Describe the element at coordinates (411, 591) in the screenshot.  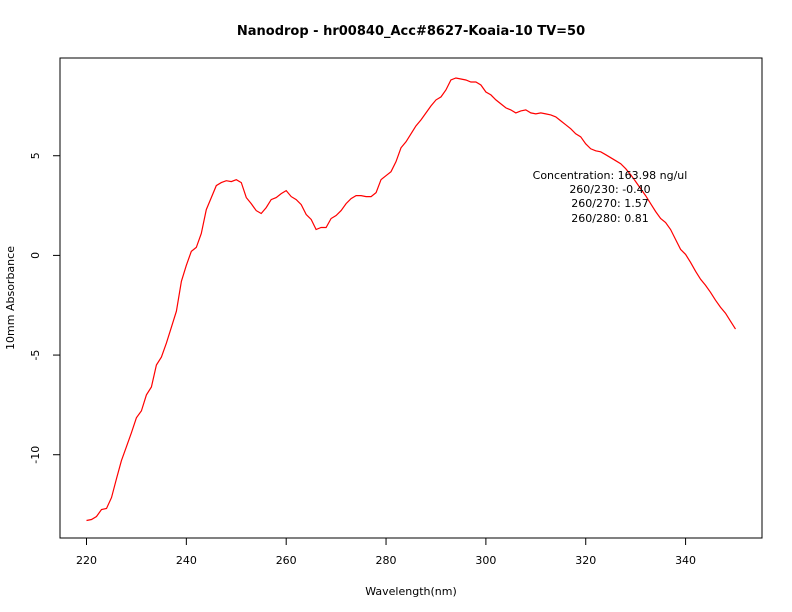
I see `x-axis-label: Wavelength(nm)` at that location.